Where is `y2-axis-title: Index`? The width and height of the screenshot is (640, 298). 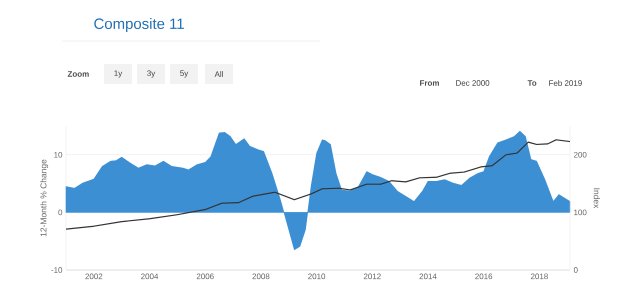 y2-axis-title: Index is located at coordinates (597, 198).